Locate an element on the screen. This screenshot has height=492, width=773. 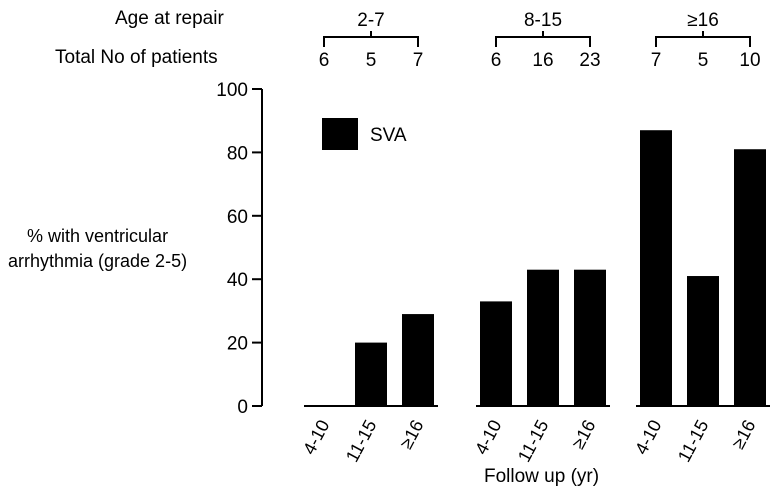
legend-label-sva: SVA is located at coordinates (388, 135).